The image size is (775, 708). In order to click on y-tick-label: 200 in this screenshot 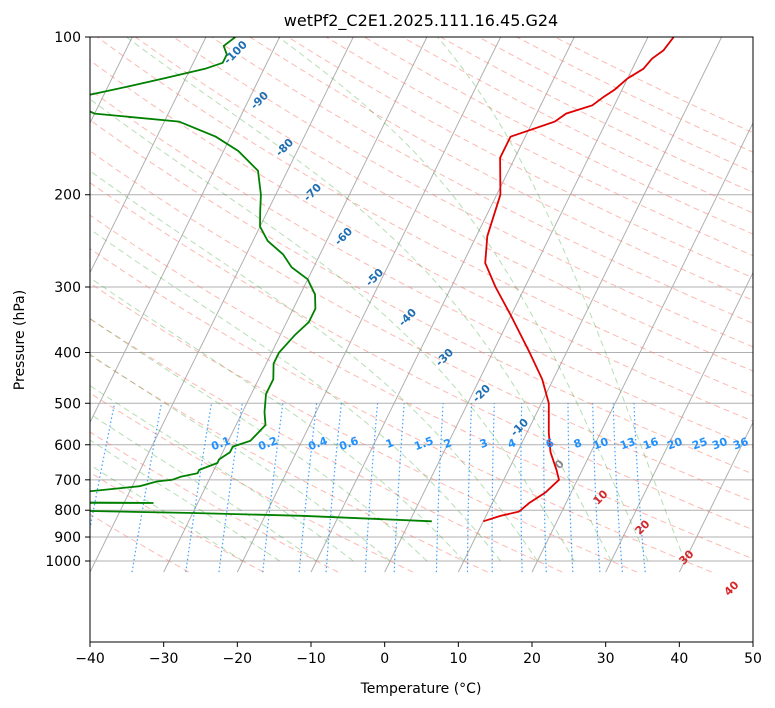, I will do `click(67, 196)`.